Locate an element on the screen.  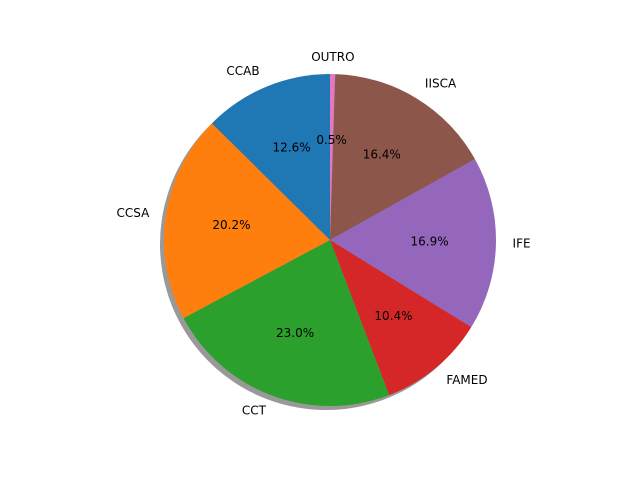
label-ccab: CCAB is located at coordinates (242, 71).